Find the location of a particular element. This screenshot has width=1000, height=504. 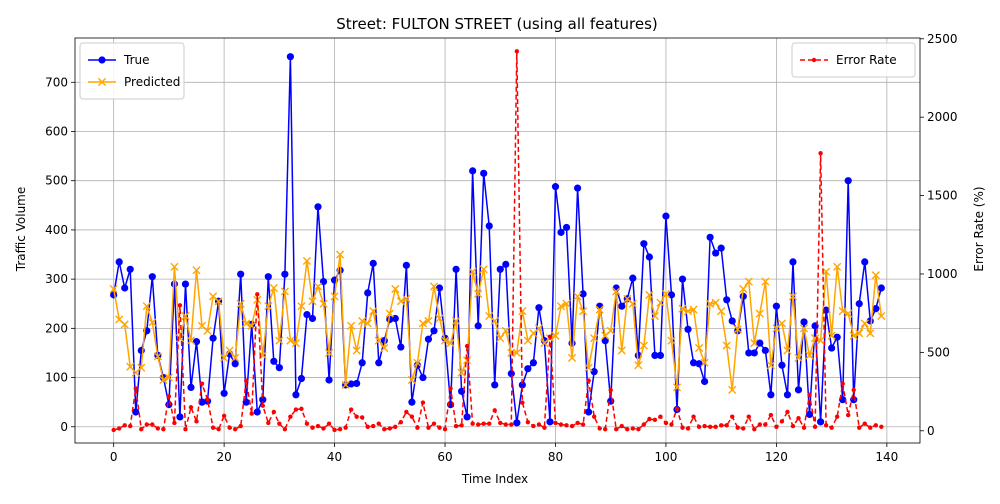

legend-marker is located at coordinates (814, 60).